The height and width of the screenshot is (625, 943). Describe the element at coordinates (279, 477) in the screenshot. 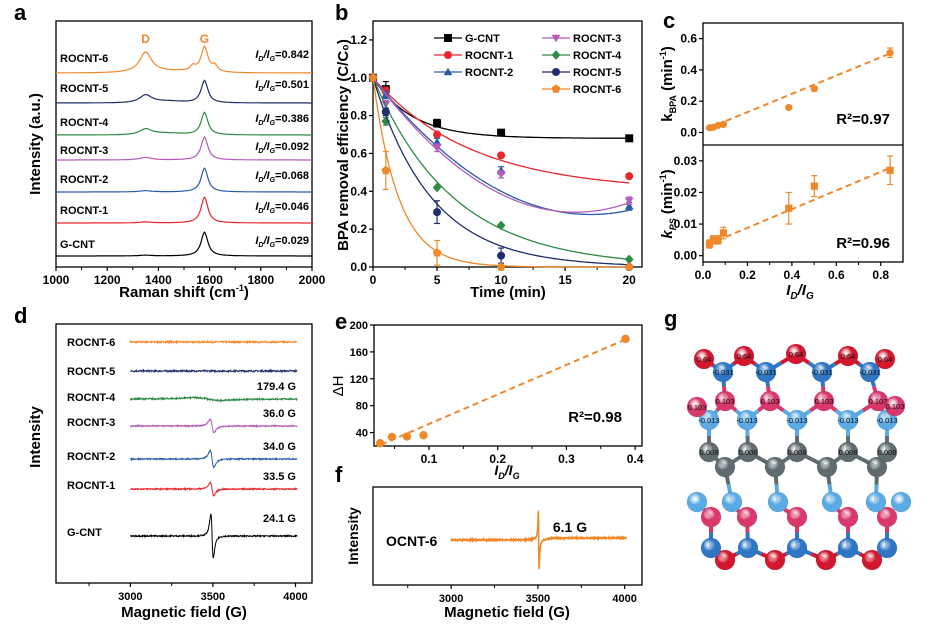

I see `linewidth-label: 33.5 G` at that location.